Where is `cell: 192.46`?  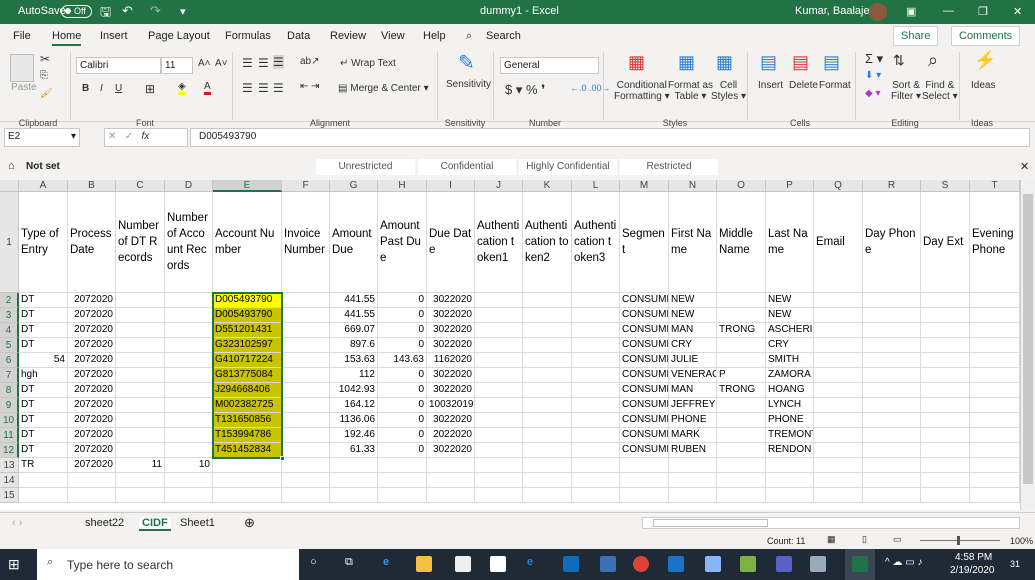
cell: 192.46 is located at coordinates (354, 435).